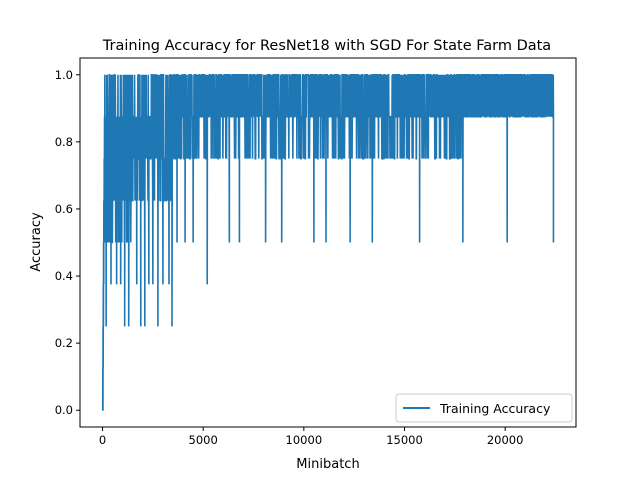 Image resolution: width=640 pixels, height=484 pixels. I want to click on x-tick-label: 15000, so click(404, 440).